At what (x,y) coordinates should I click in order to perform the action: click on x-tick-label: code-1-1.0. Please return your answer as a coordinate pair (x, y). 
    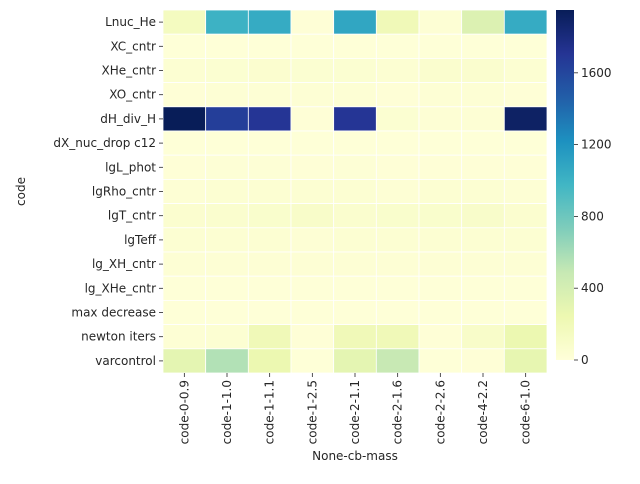
    Looking at the image, I should click on (227, 412).